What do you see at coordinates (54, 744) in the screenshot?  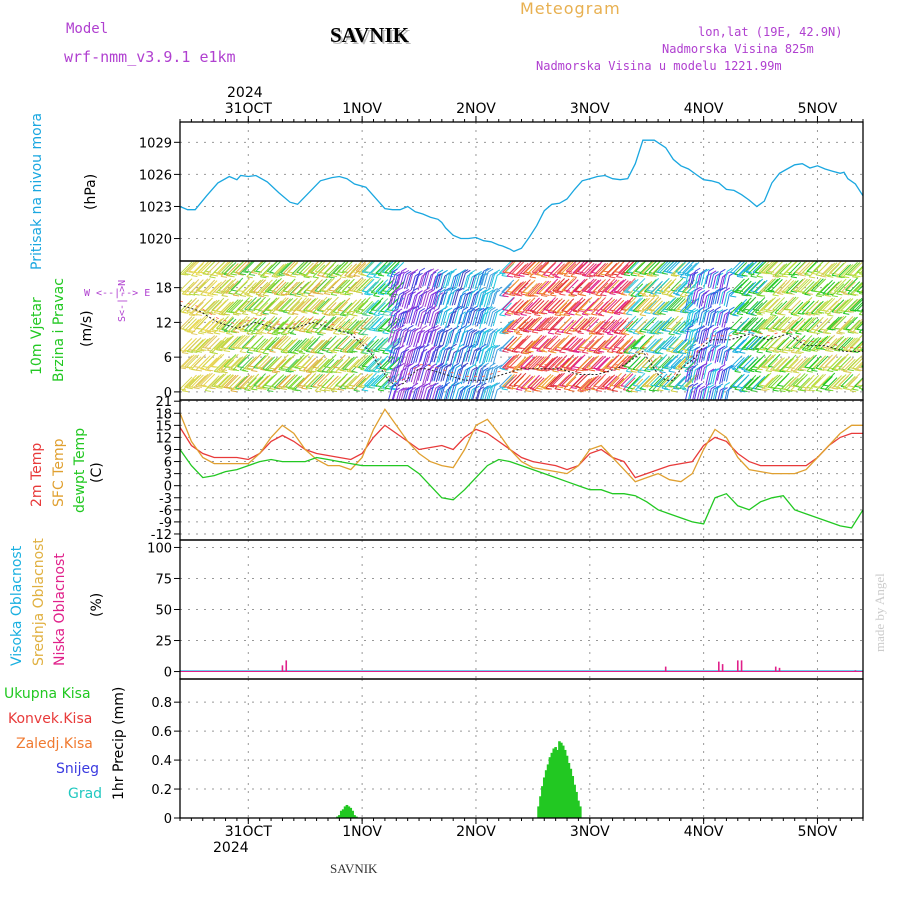 I see `precip-frozen-label: Zaledj.Kisa` at bounding box center [54, 744].